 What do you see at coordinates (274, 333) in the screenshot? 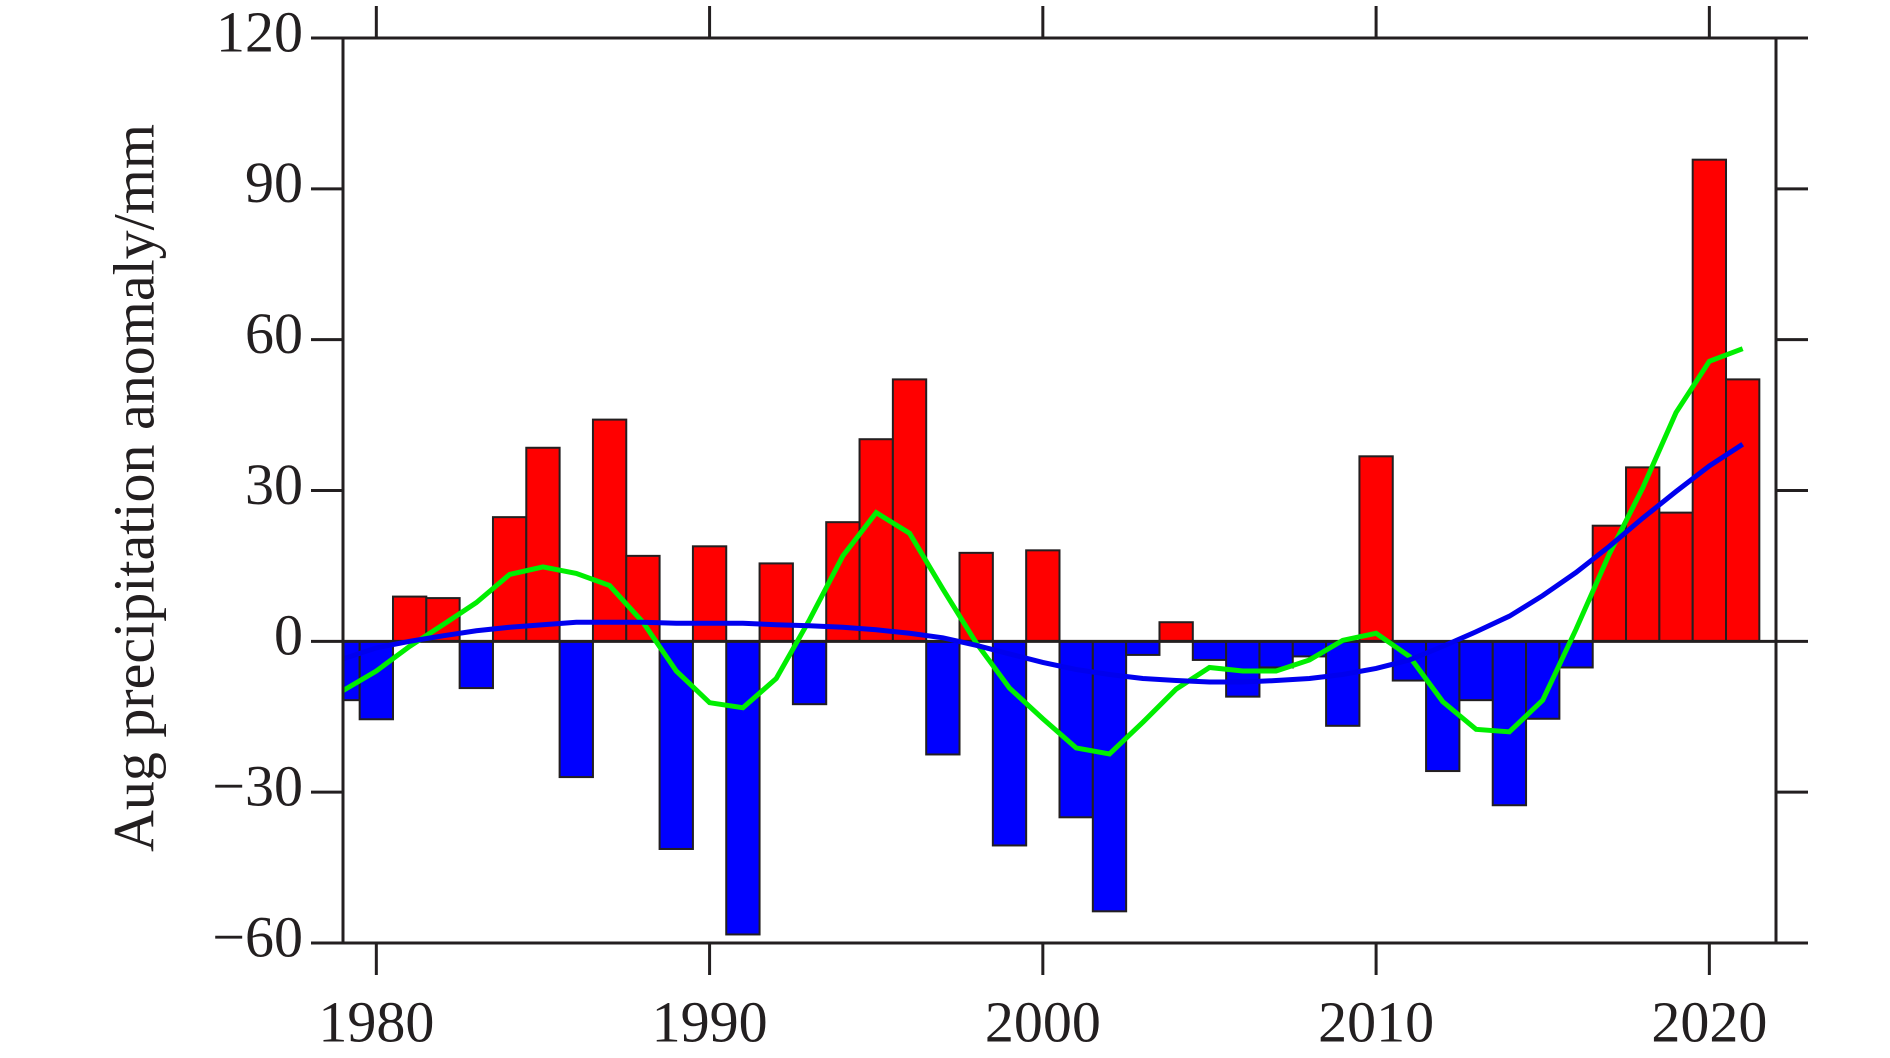
I see `y-tick-label: 60` at bounding box center [274, 333].